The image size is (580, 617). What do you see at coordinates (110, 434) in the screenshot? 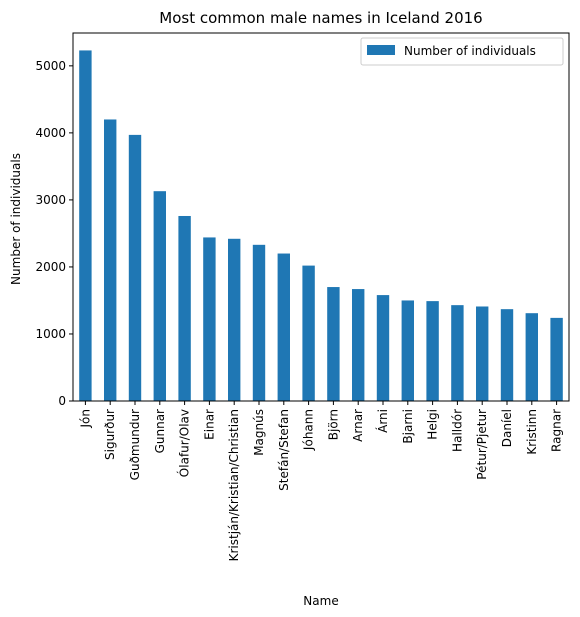
I see `x-tick-label-1: Sigurður` at bounding box center [110, 434].